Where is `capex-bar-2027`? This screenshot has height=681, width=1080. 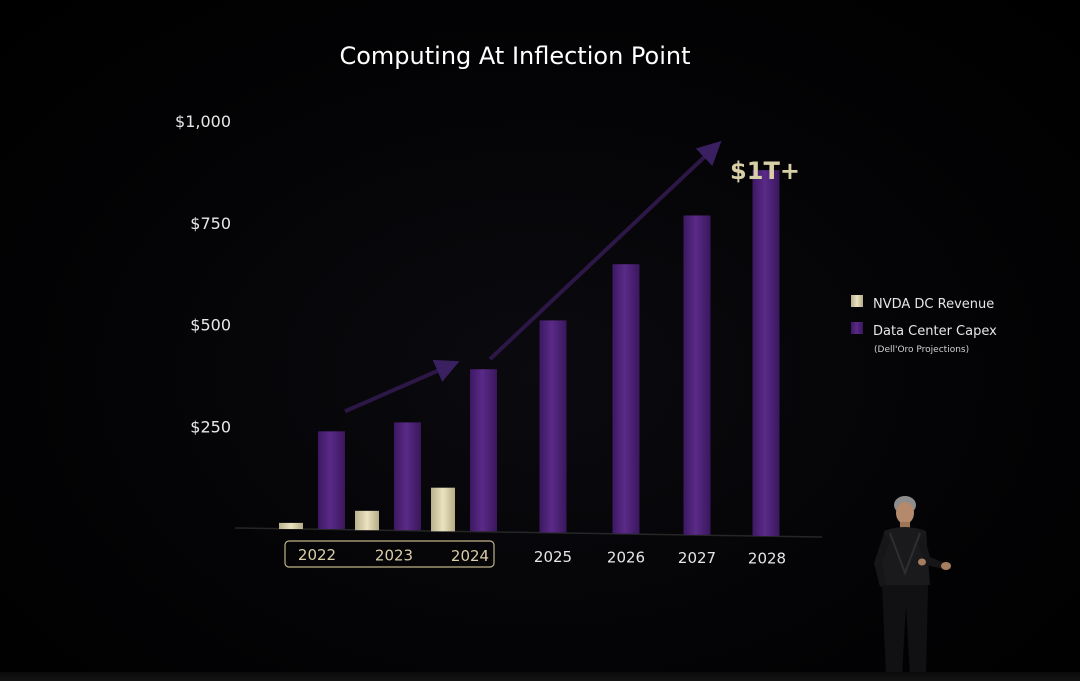 capex-bar-2027 is located at coordinates (697, 375).